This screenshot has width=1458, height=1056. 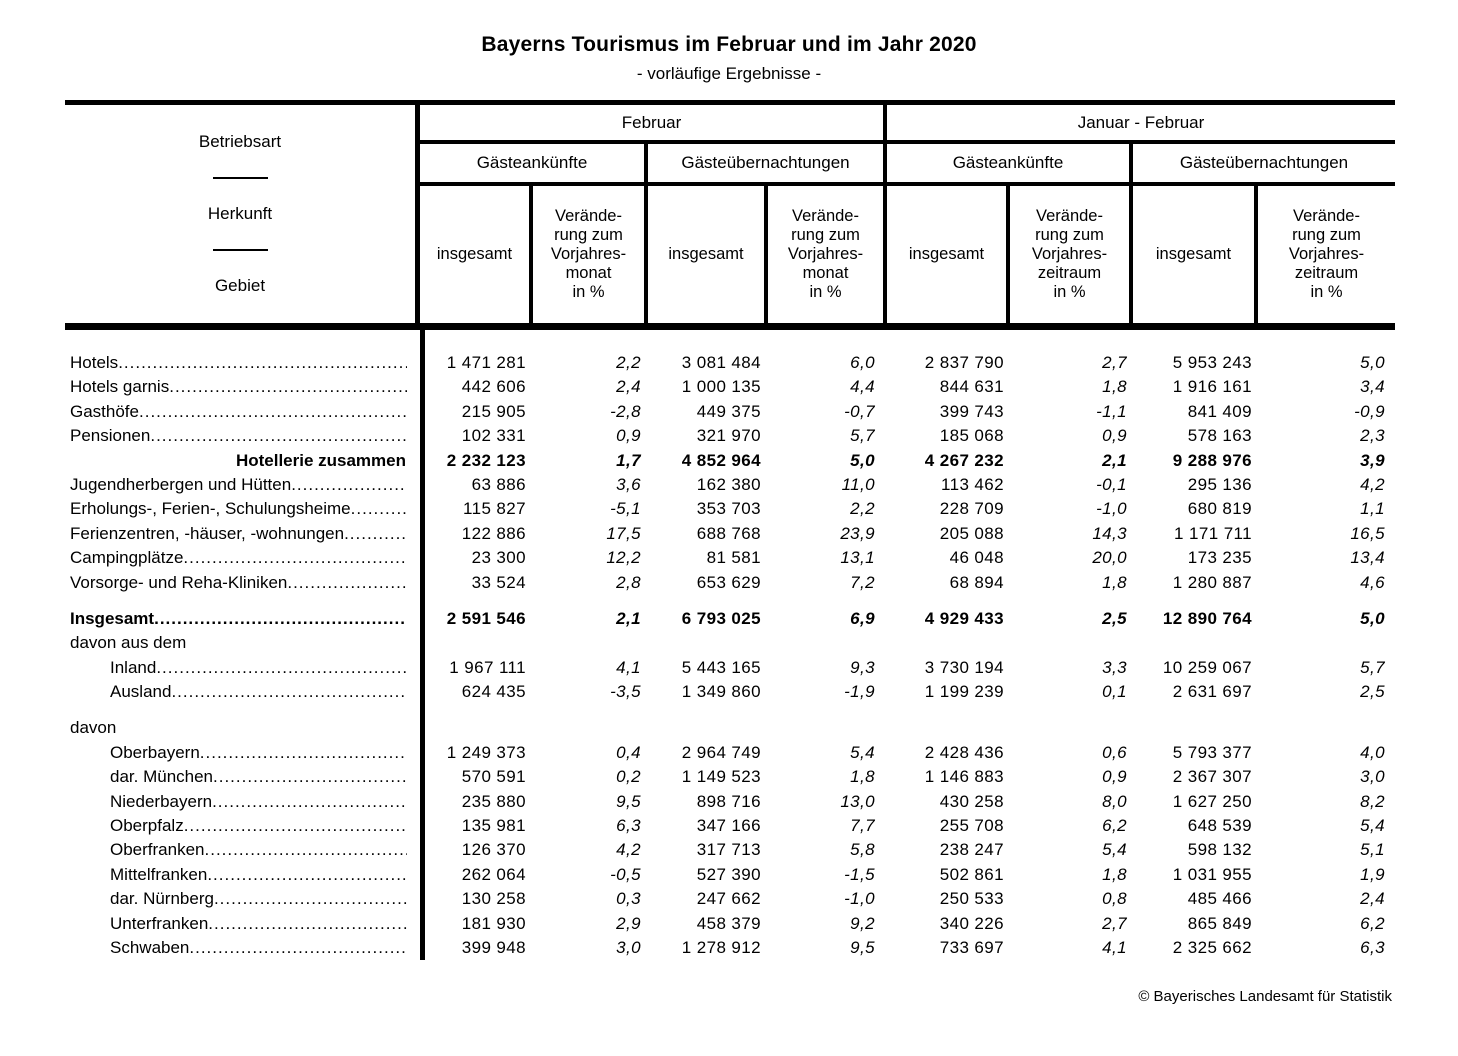 I want to click on cell-total: 841 409, so click(x=1219, y=411).